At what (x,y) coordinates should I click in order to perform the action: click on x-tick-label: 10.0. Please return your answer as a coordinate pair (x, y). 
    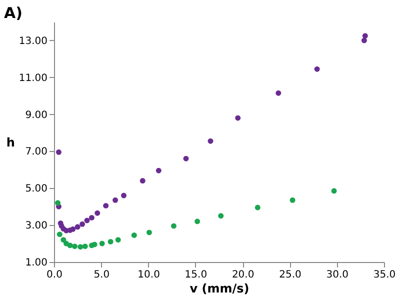
    Looking at the image, I should click on (149, 275).